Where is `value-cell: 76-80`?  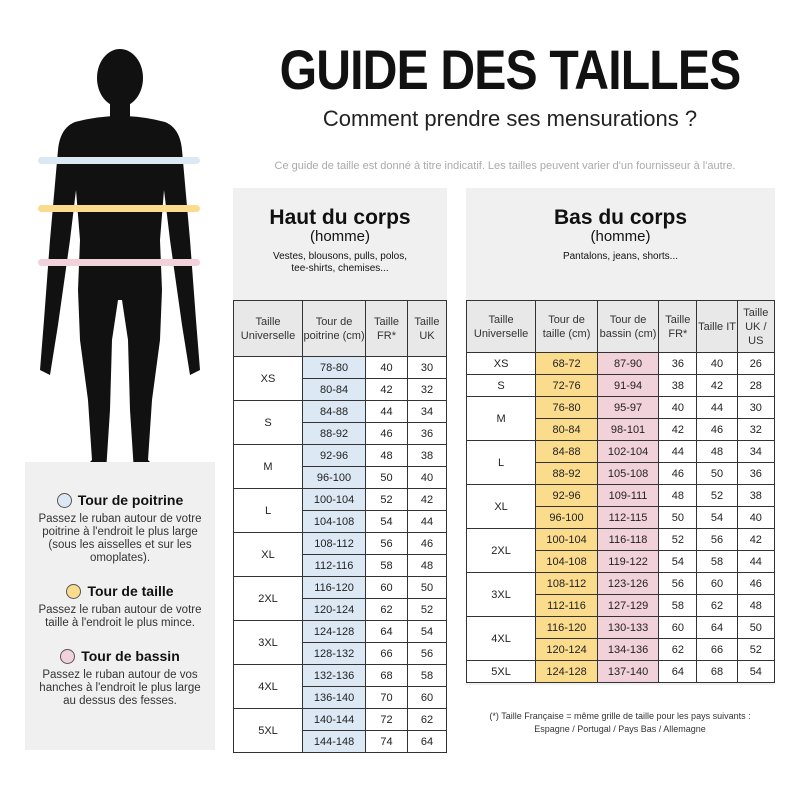 value-cell: 76-80 is located at coordinates (566, 407).